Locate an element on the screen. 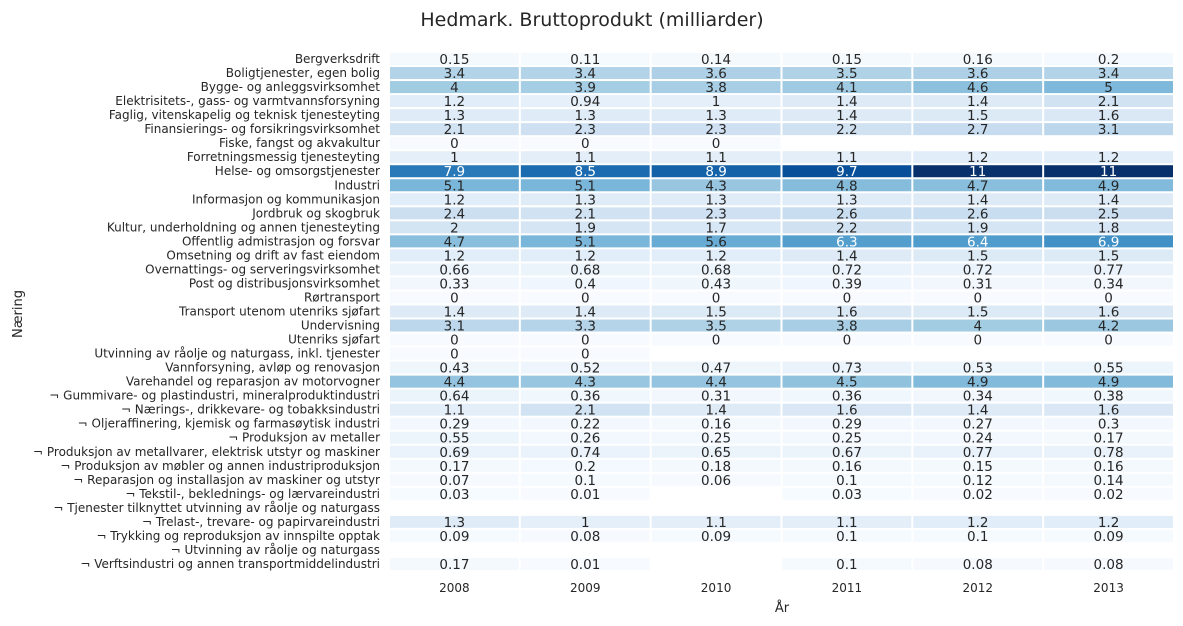  cell-value-label: 0.31 is located at coordinates (978, 284).